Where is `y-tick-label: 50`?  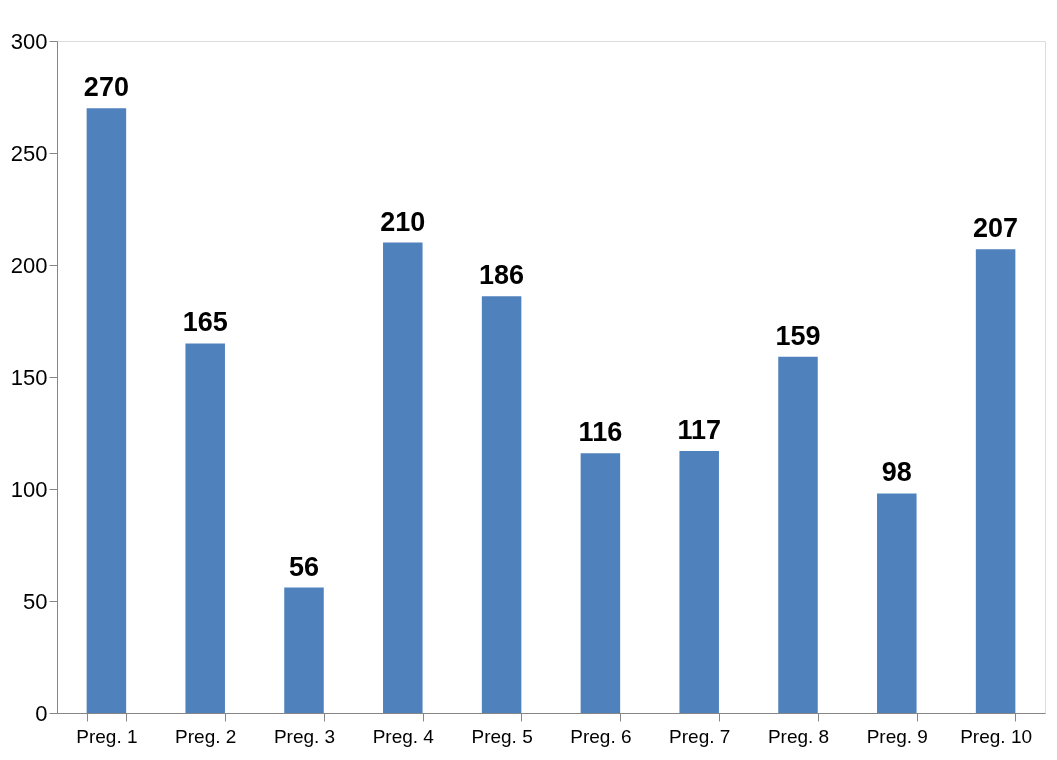 y-tick-label: 50 is located at coordinates (35, 601).